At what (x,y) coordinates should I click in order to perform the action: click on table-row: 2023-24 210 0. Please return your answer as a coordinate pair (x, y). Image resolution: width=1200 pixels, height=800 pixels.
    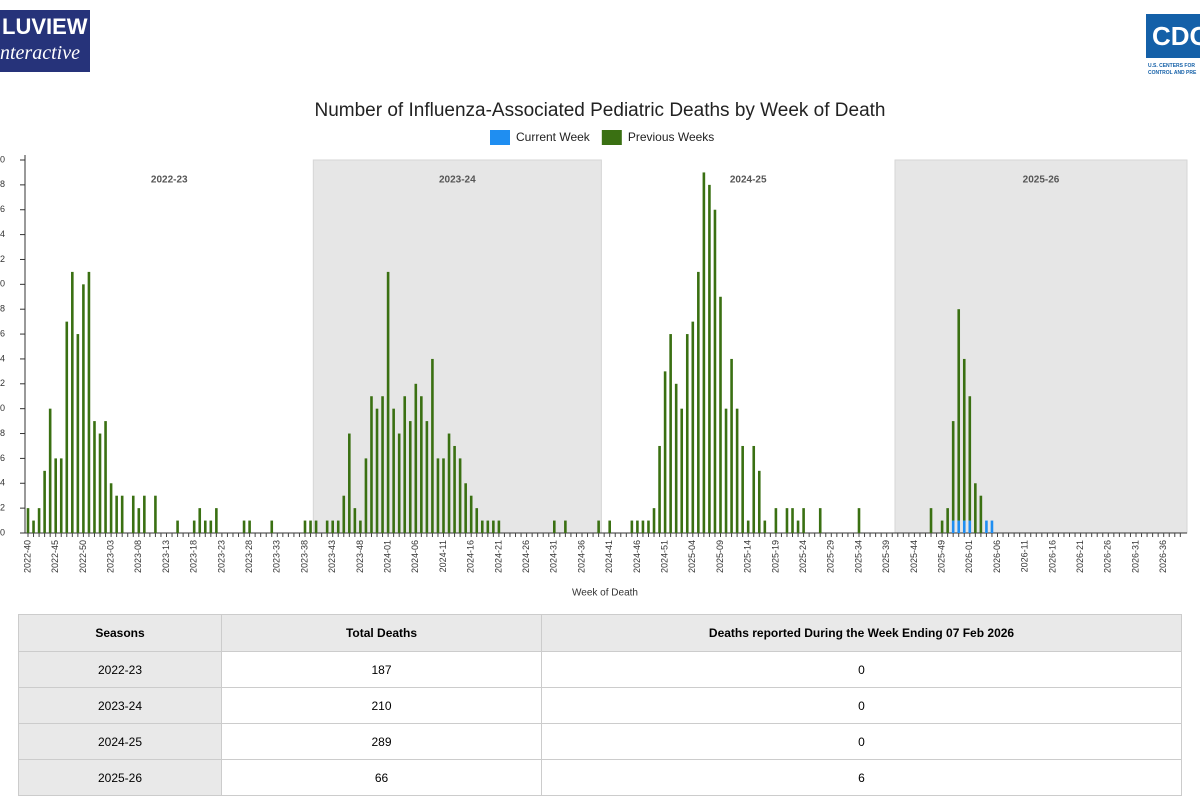
    Looking at the image, I should click on (600, 705).